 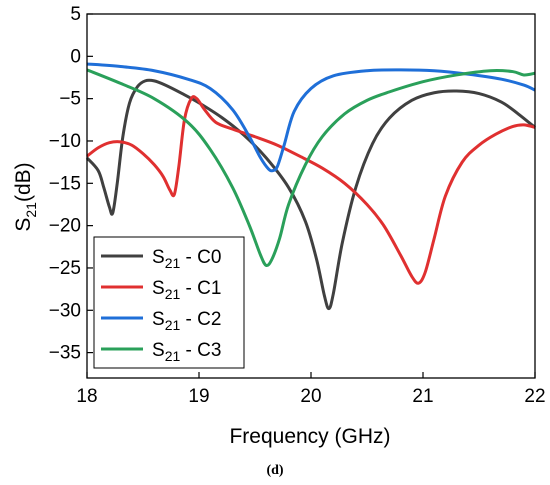 I want to click on legend-box, so click(x=169, y=302).